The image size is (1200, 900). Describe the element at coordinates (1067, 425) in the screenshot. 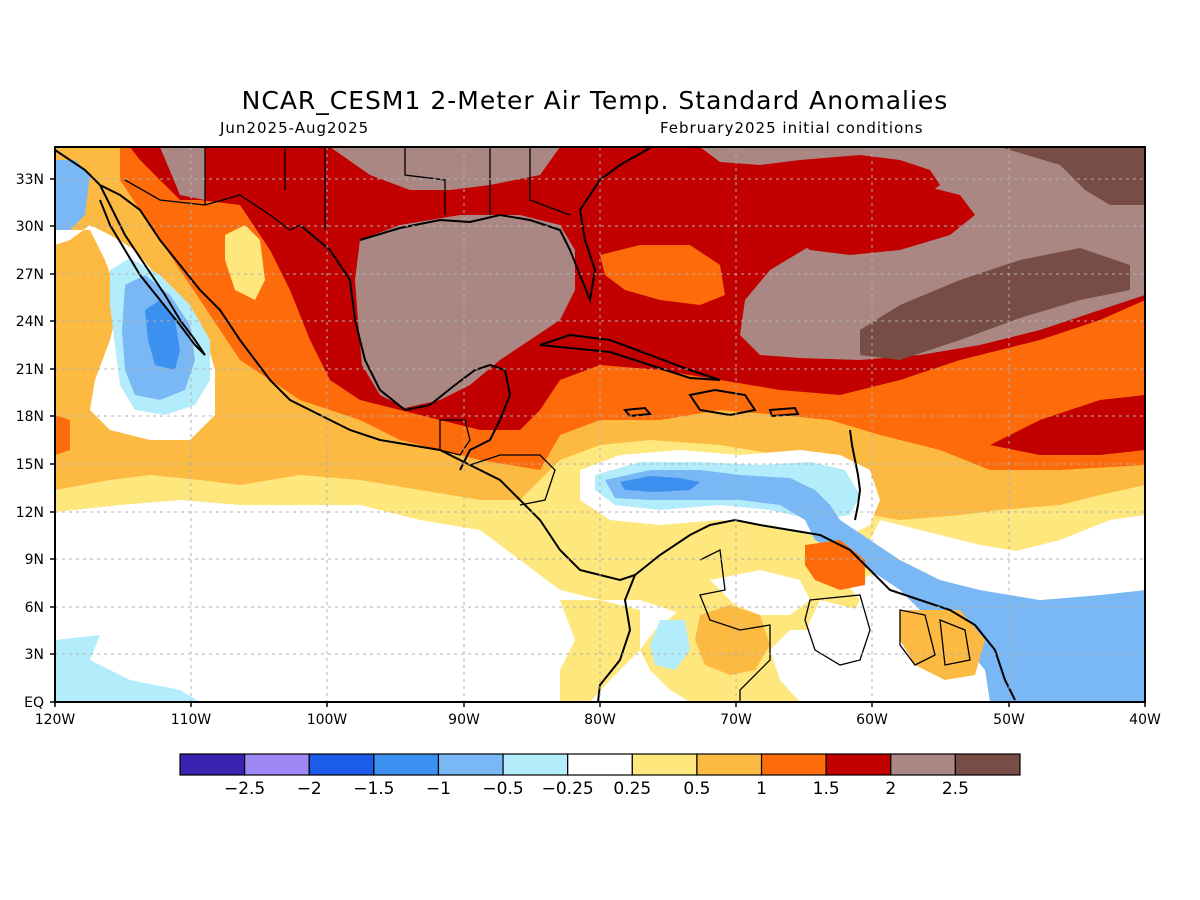

I see `anomaly-region-1.5-east` at that location.